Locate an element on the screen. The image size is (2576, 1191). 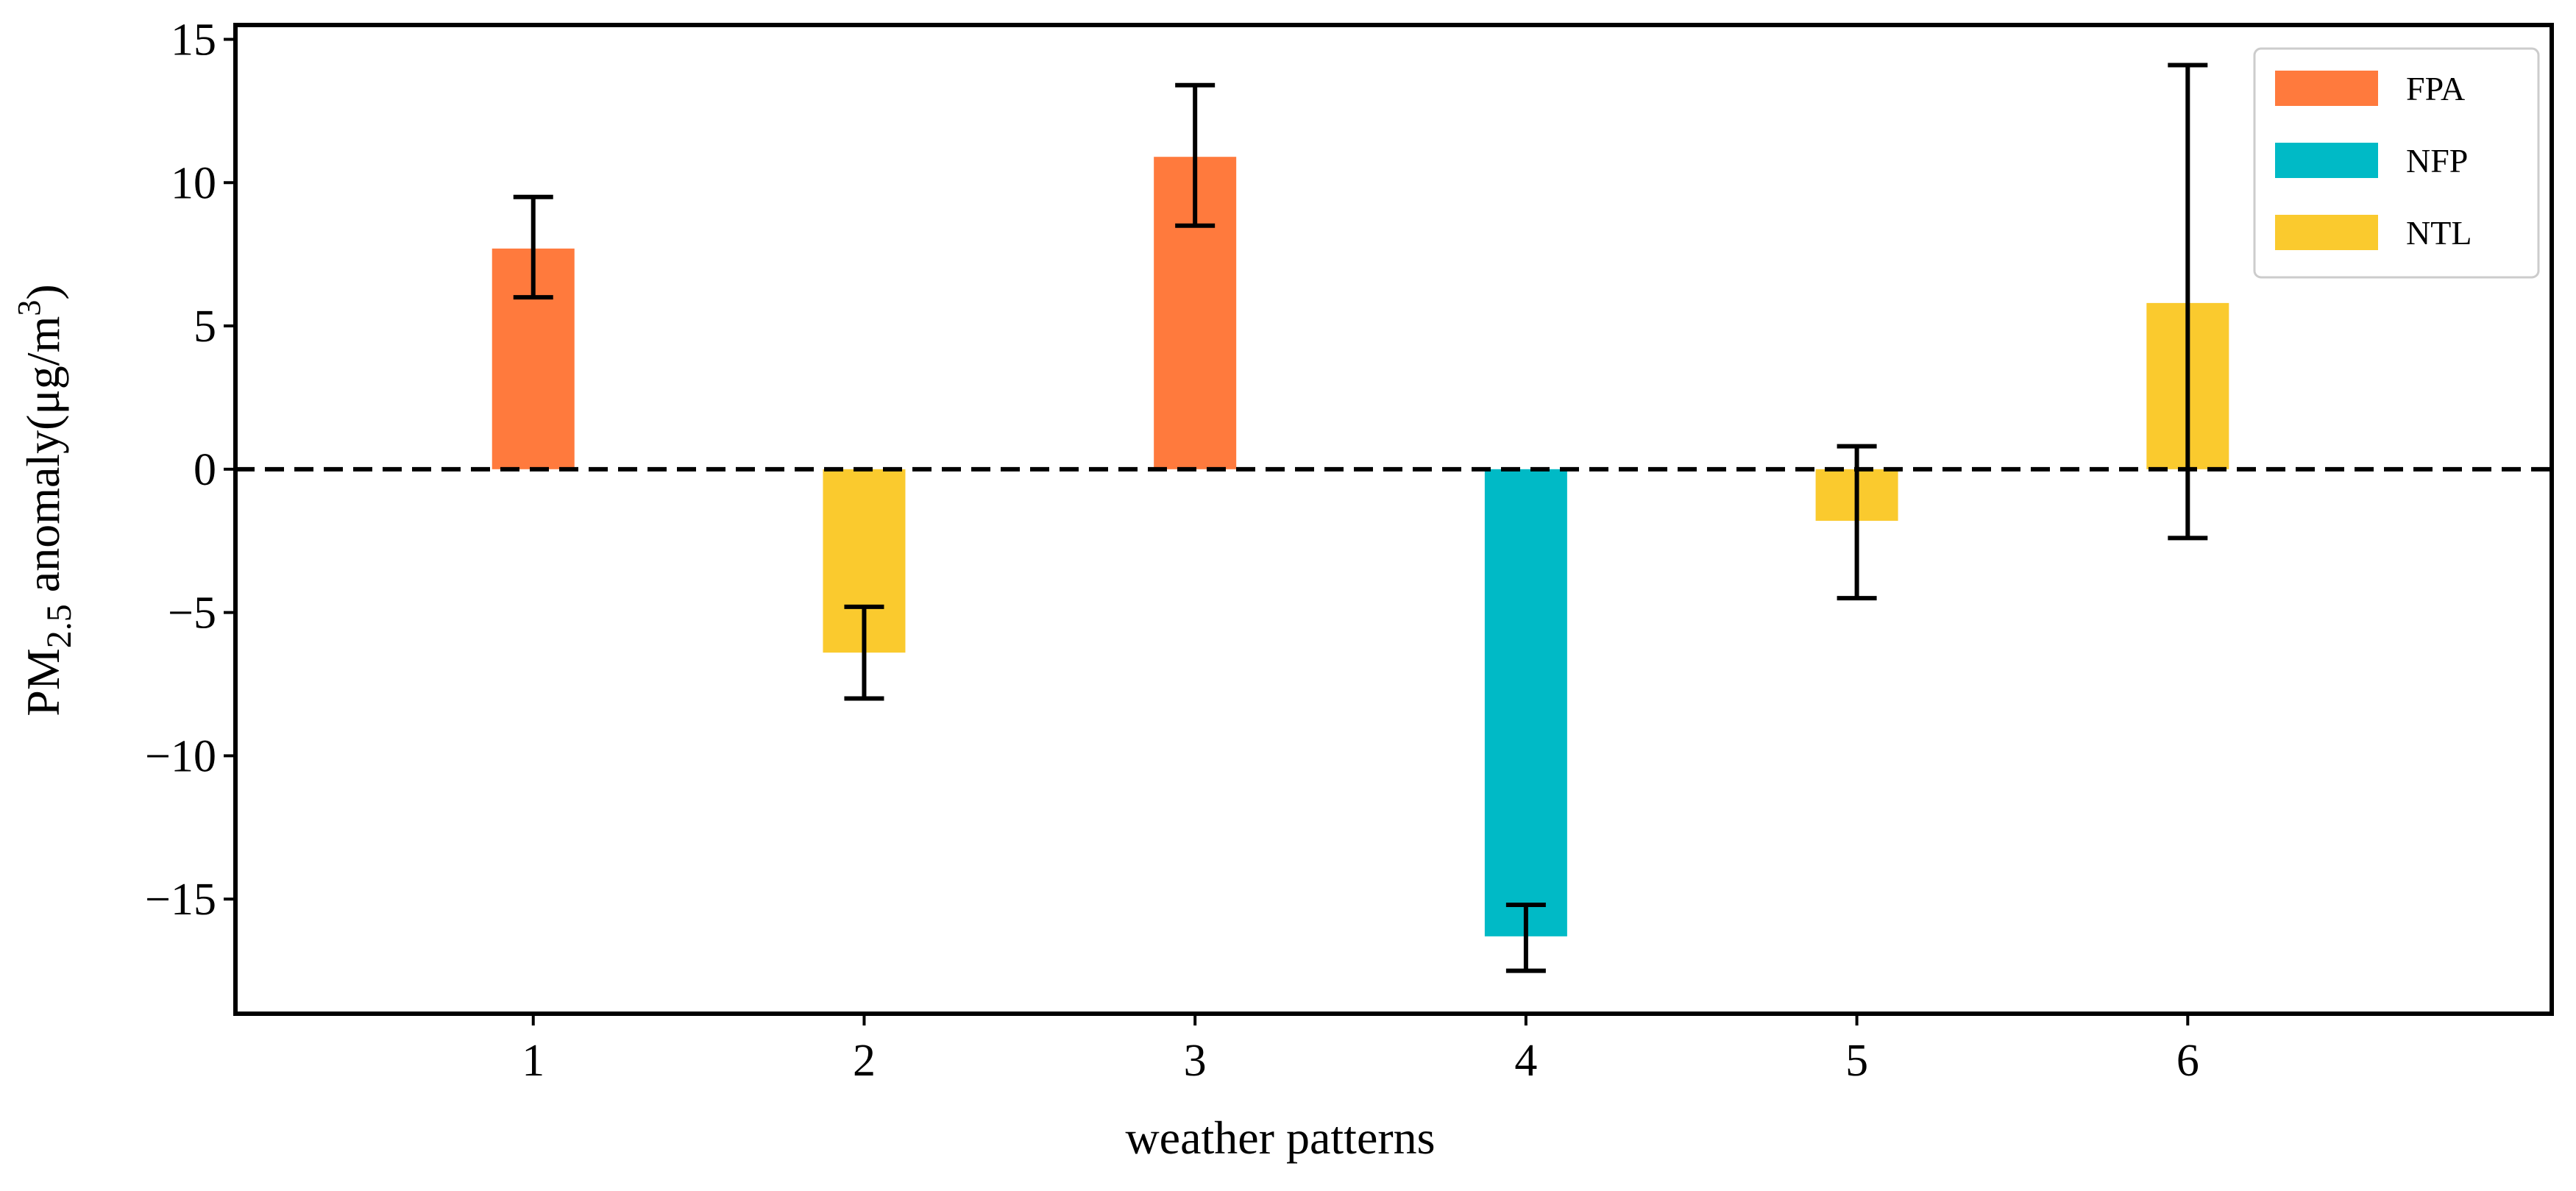
y-tick-label-15: 15 is located at coordinates (193, 40).